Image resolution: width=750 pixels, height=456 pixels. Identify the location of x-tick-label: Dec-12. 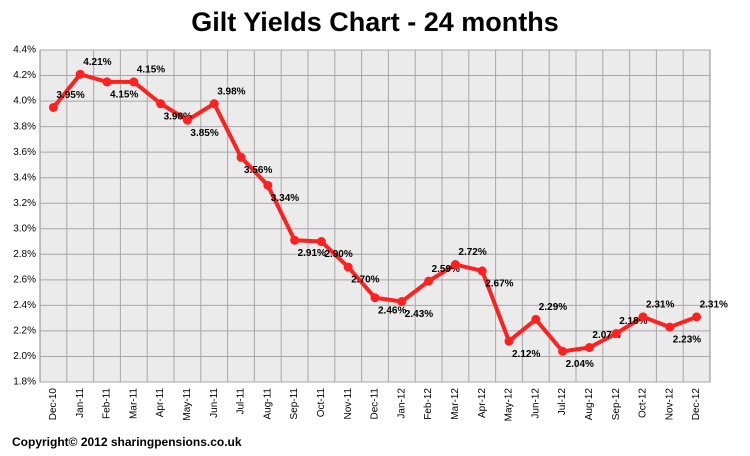
(696, 404).